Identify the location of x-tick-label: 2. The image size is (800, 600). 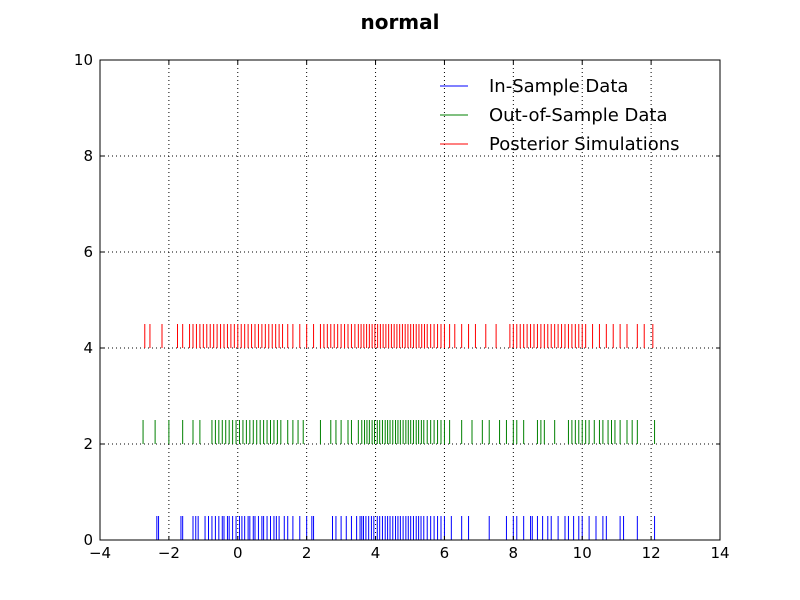
(307, 553).